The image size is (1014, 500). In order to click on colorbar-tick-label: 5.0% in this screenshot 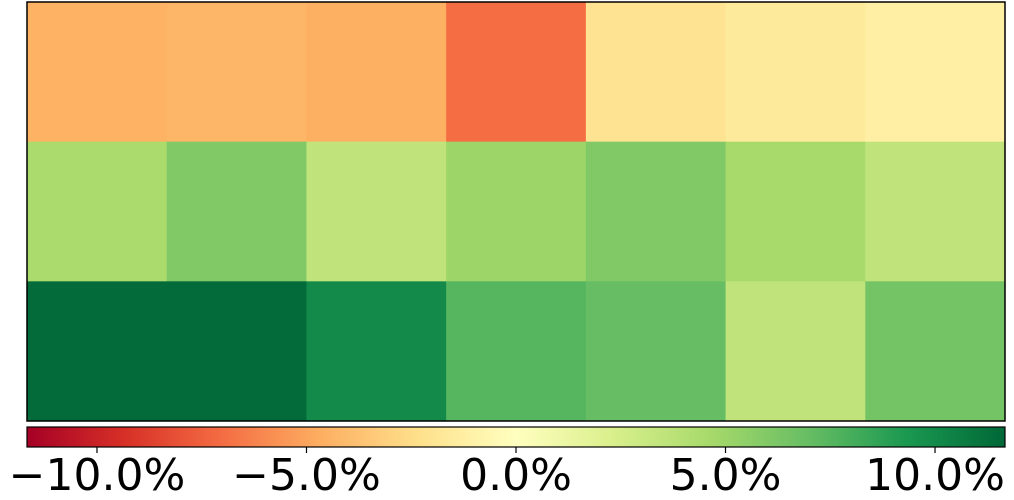, I will do `click(726, 475)`.